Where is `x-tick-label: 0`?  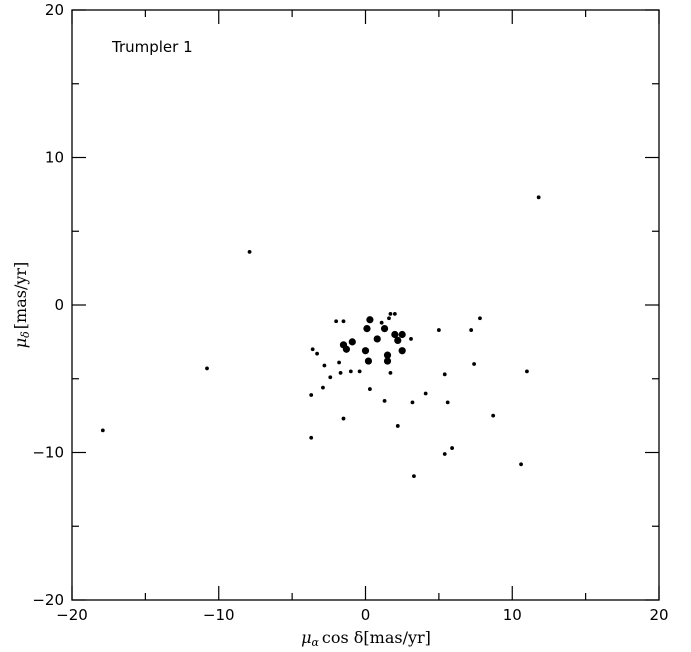 x-tick-label: 0 is located at coordinates (366, 615).